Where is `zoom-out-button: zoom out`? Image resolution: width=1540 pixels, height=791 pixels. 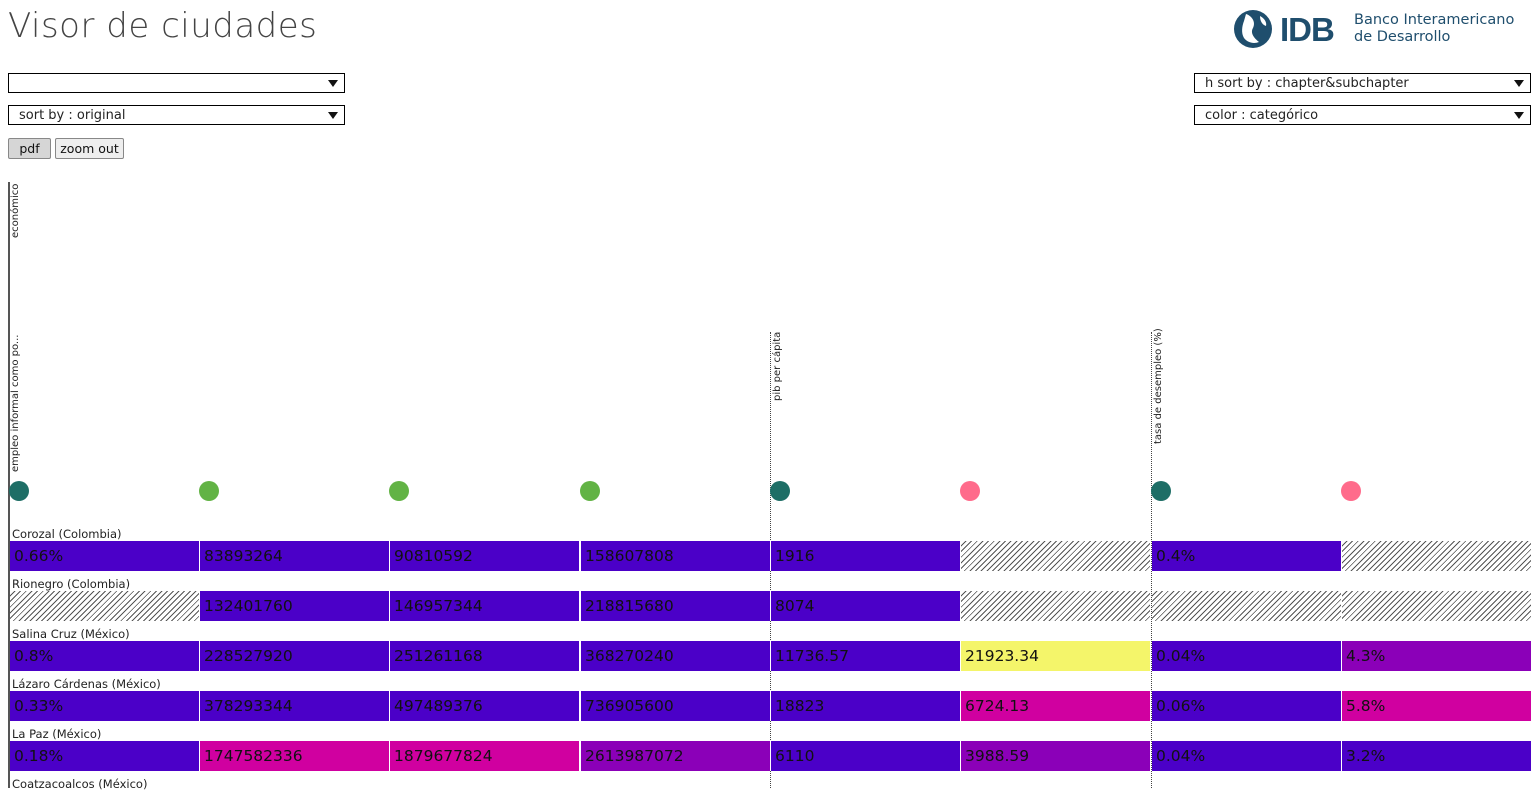 zoom-out-button: zoom out is located at coordinates (89, 148).